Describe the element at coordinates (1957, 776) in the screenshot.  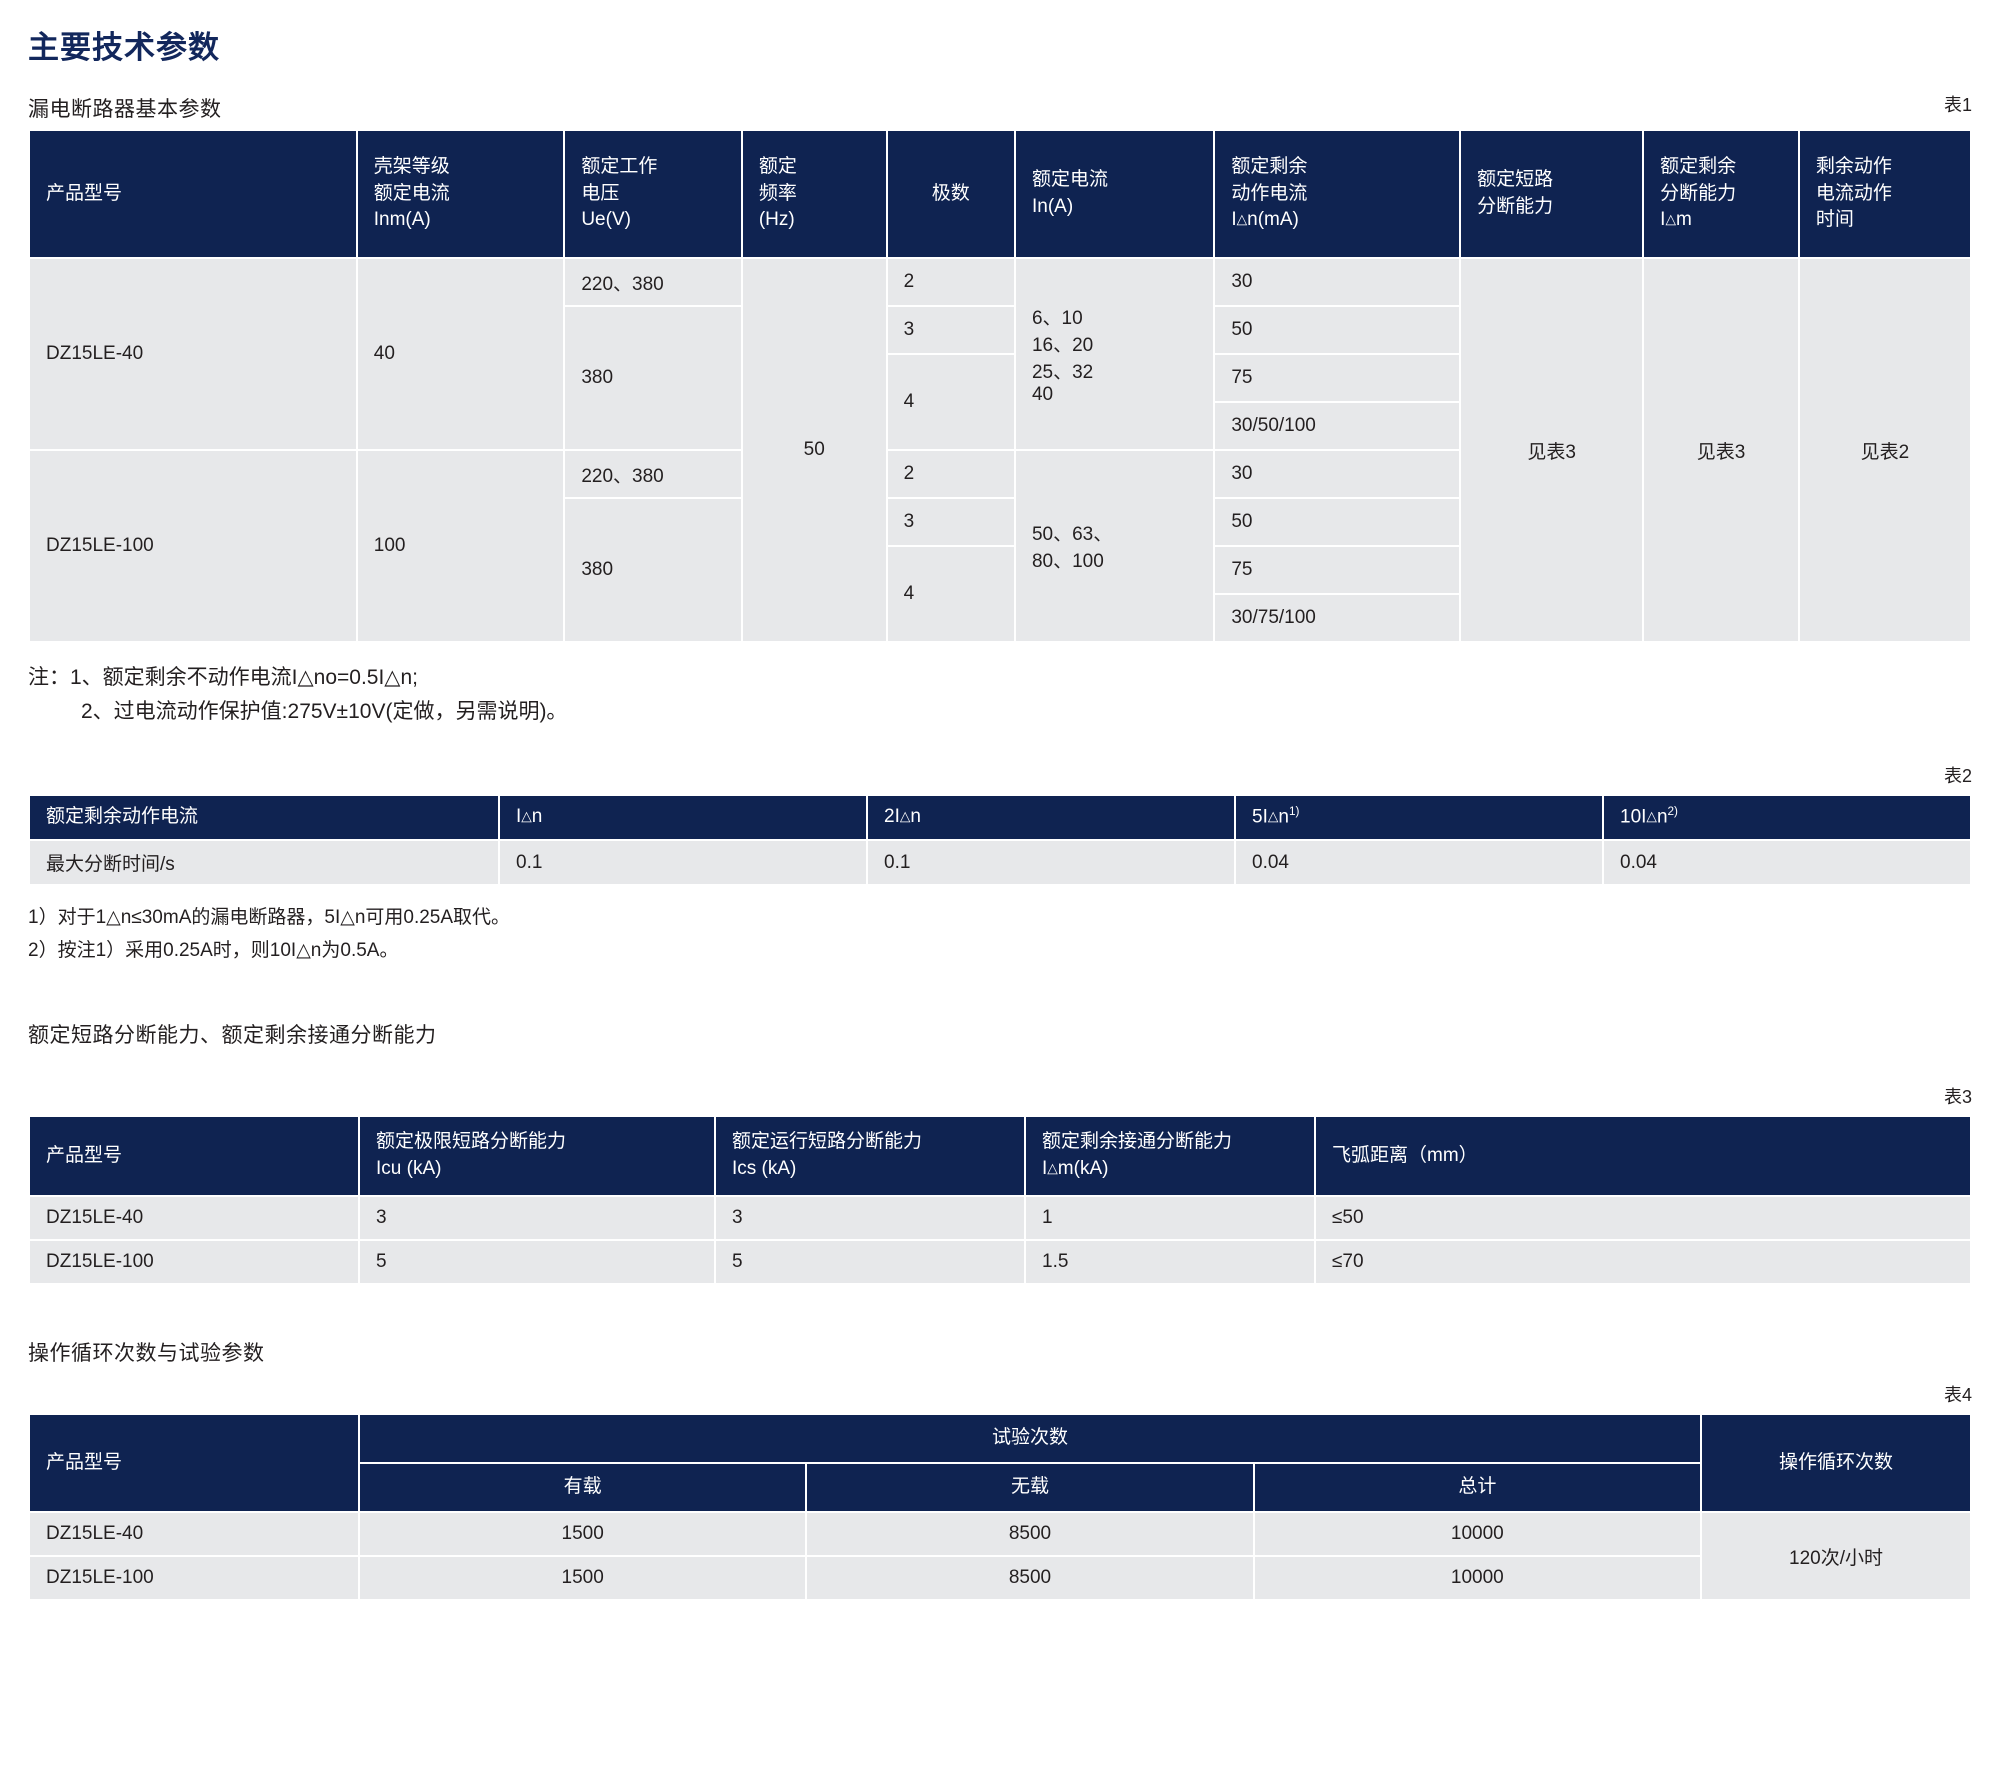
I see `table2-caption: 表2` at that location.